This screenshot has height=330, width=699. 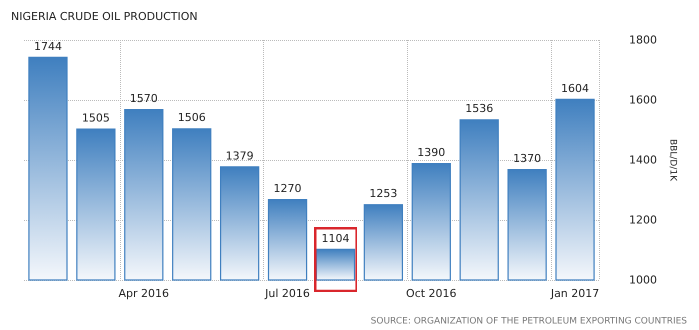 I want to click on data-label: 1744, so click(x=48, y=46).